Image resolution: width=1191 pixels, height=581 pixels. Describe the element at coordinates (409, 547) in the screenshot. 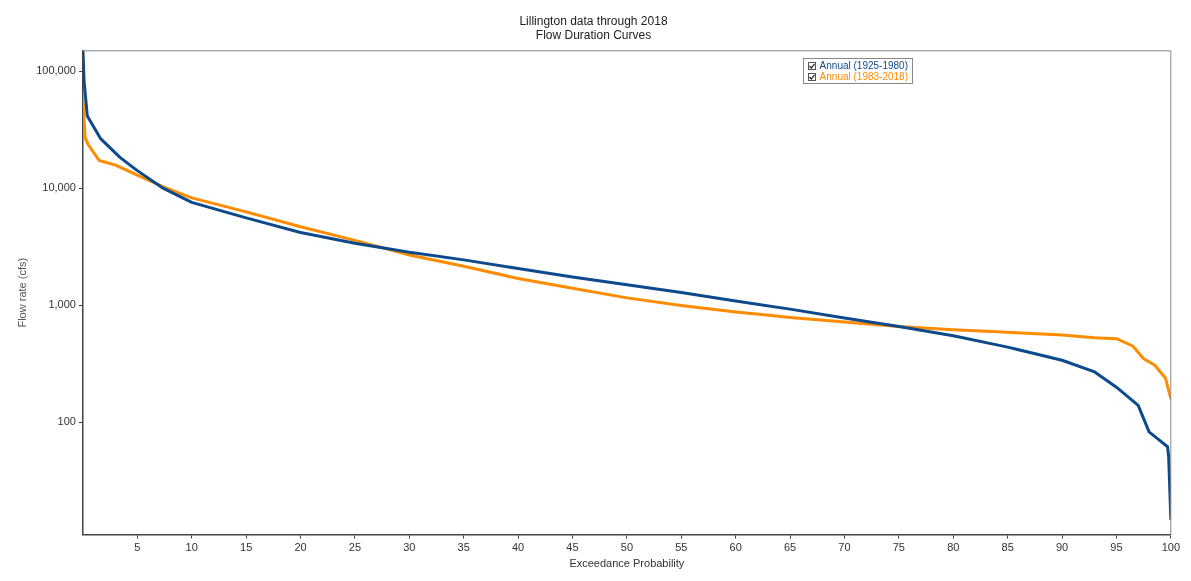

I see `x-tick-label: 30` at that location.